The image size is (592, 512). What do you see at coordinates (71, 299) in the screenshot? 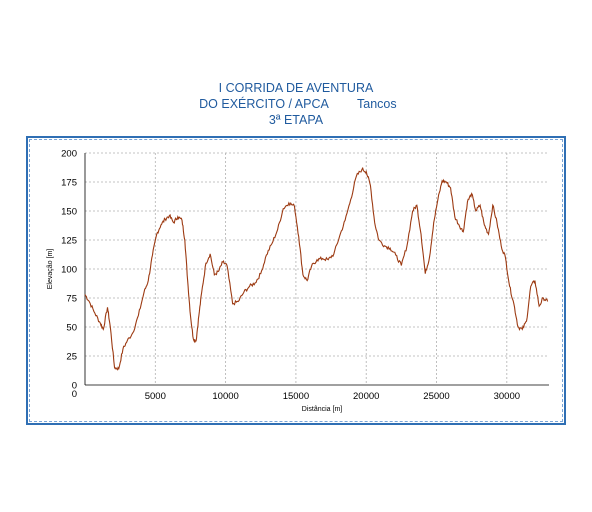
I see `y-tick-label: 75` at bounding box center [71, 299].